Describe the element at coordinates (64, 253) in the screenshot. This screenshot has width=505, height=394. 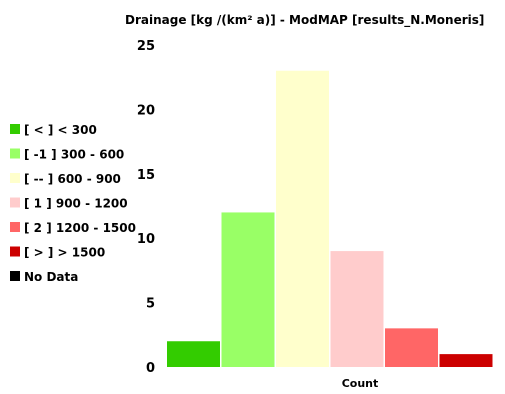
I see `legend-label: [ > ] > 1500` at that location.